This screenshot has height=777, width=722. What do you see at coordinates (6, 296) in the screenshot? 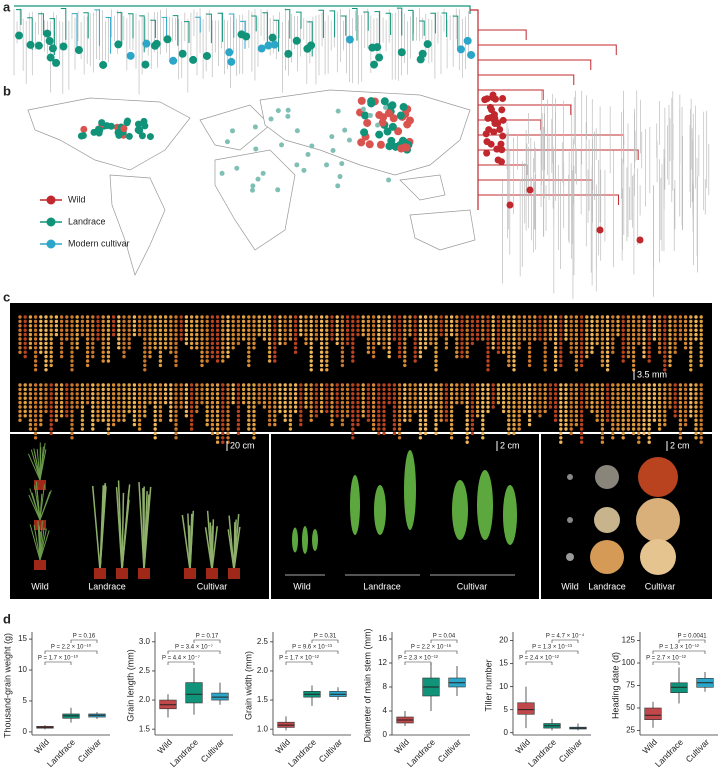
I see `panel-label: c` at bounding box center [6, 296].